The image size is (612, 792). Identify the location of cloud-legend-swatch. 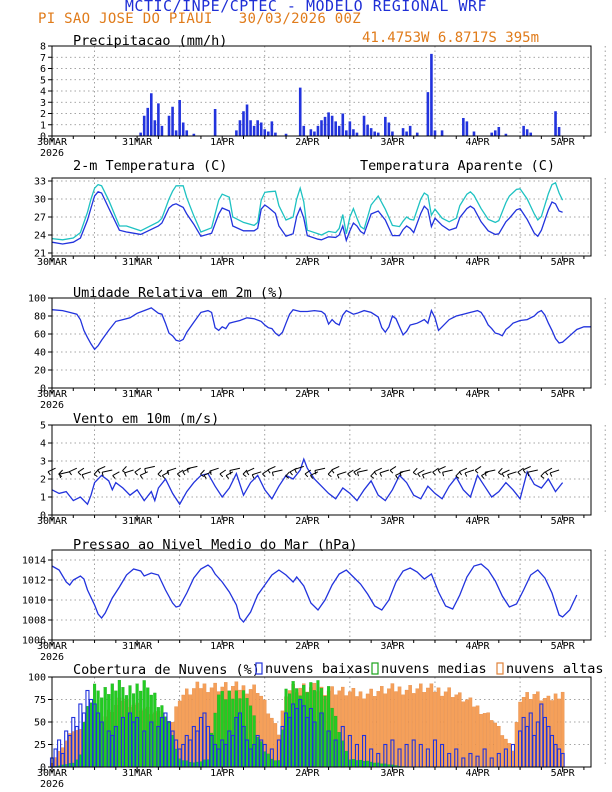
(259, 668).